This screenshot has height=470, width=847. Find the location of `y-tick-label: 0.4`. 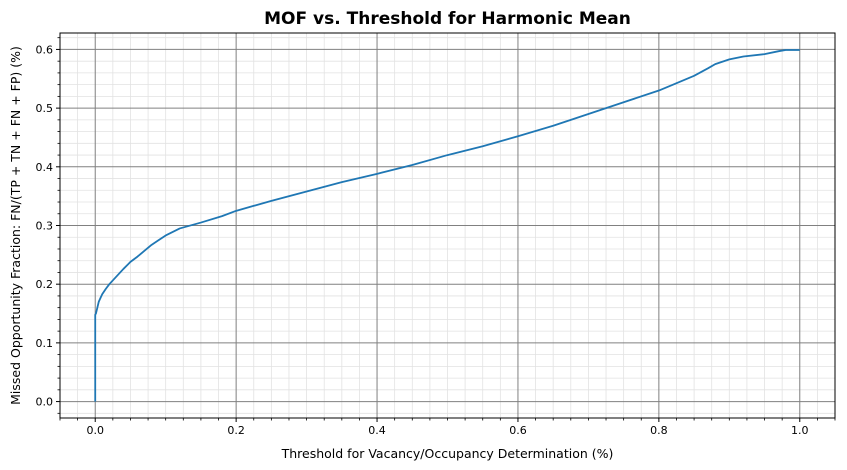

y-tick-label: 0.4 is located at coordinates (45, 167).